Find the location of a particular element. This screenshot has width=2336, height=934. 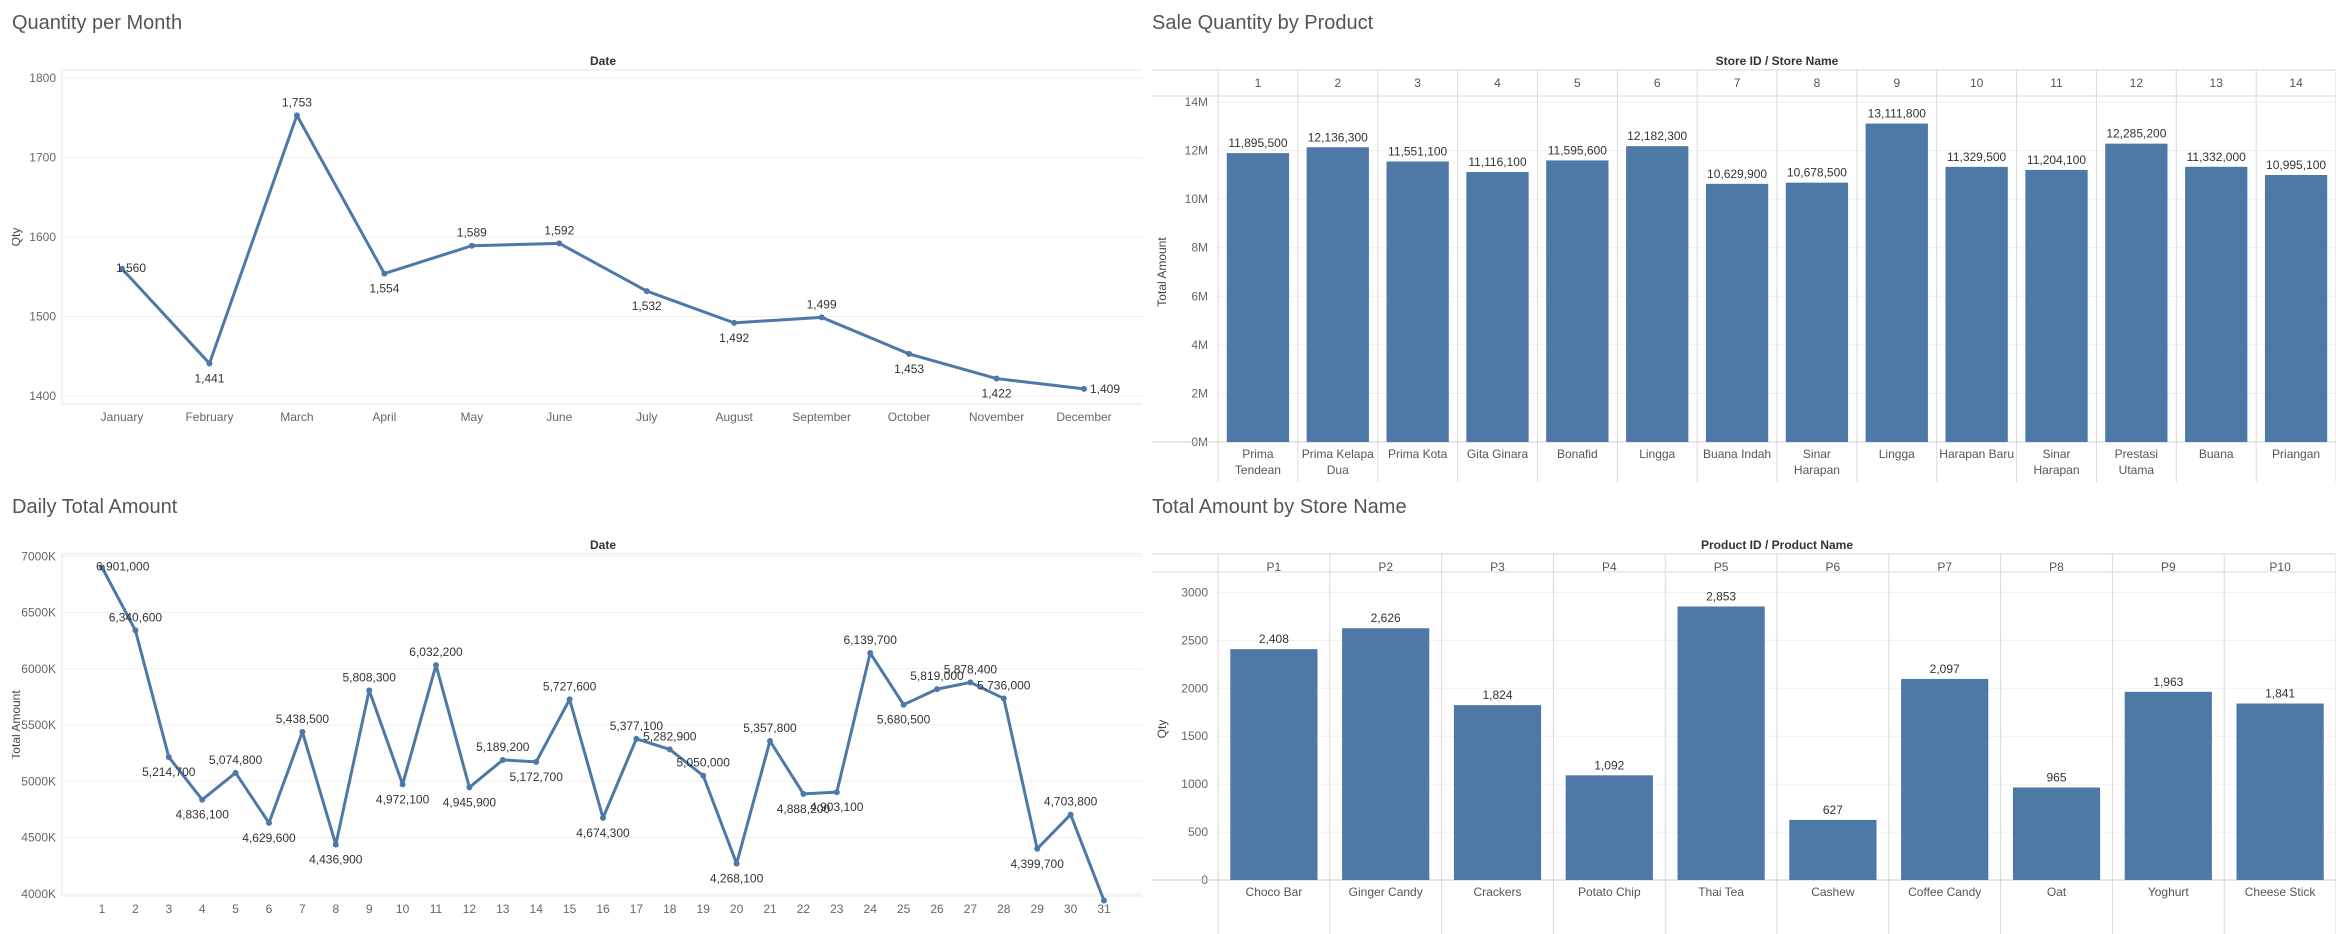

data-label: 6,139,700 is located at coordinates (871, 640).